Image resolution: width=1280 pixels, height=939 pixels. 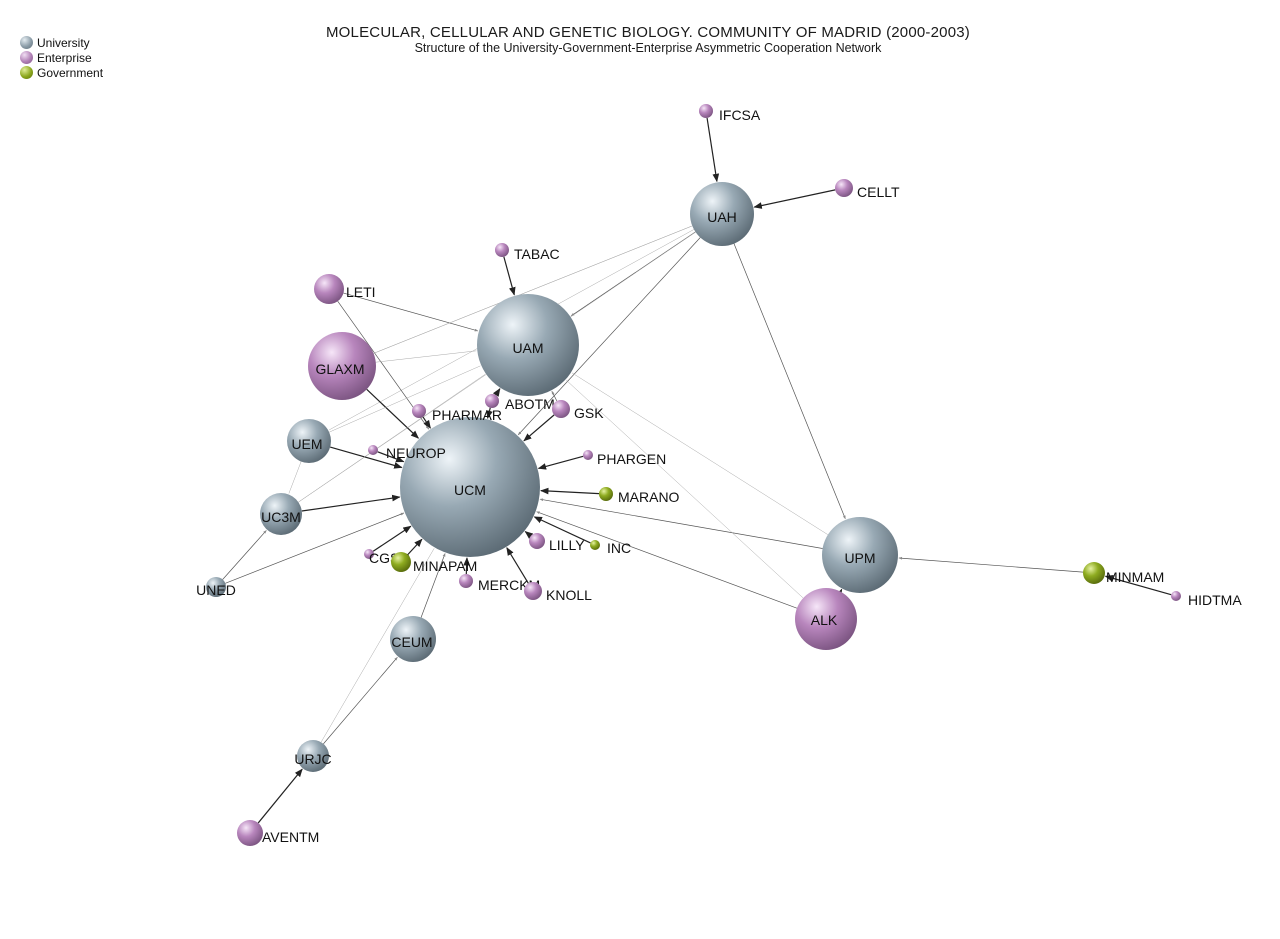 What do you see at coordinates (1176, 596) in the screenshot?
I see `node-circle-hidtma` at bounding box center [1176, 596].